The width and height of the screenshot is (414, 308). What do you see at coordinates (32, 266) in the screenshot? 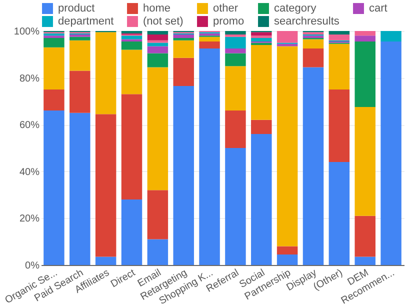
I see `y-tick-label: 0%` at bounding box center [32, 266].